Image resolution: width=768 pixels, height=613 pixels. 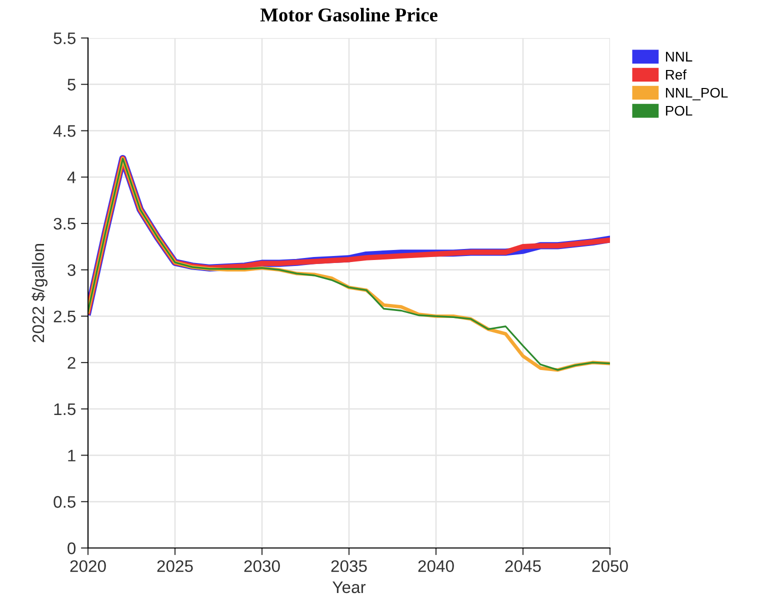 What do you see at coordinates (88, 566) in the screenshot?
I see `x-tick-label: 2020` at bounding box center [88, 566].